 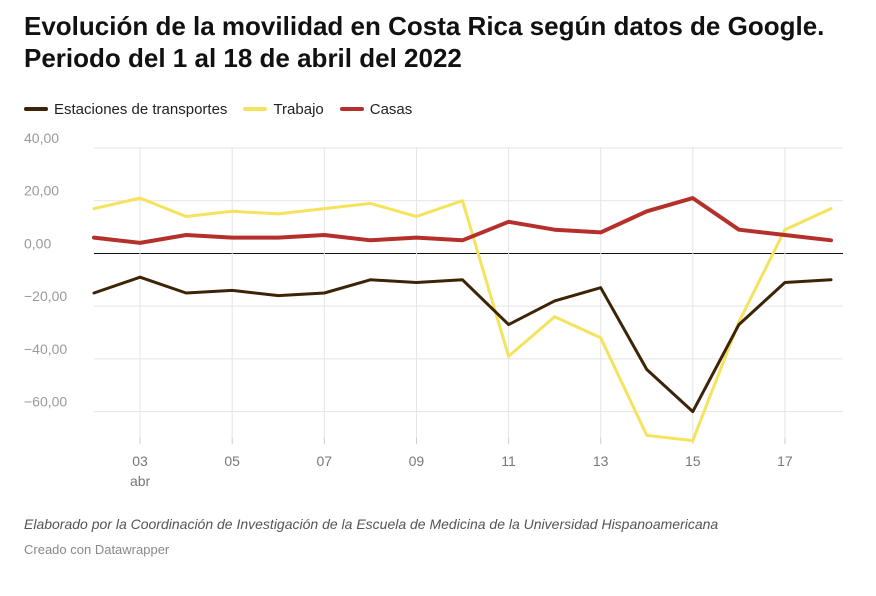 What do you see at coordinates (391, 109) in the screenshot?
I see `legend-label-casas: Casas` at bounding box center [391, 109].